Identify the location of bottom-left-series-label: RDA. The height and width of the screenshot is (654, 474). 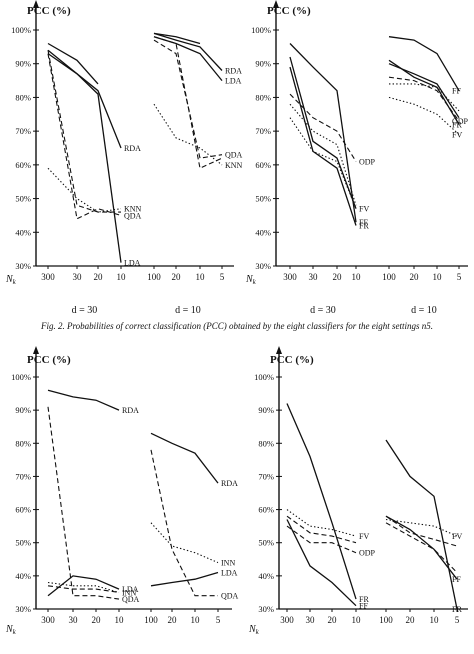
(130, 410).